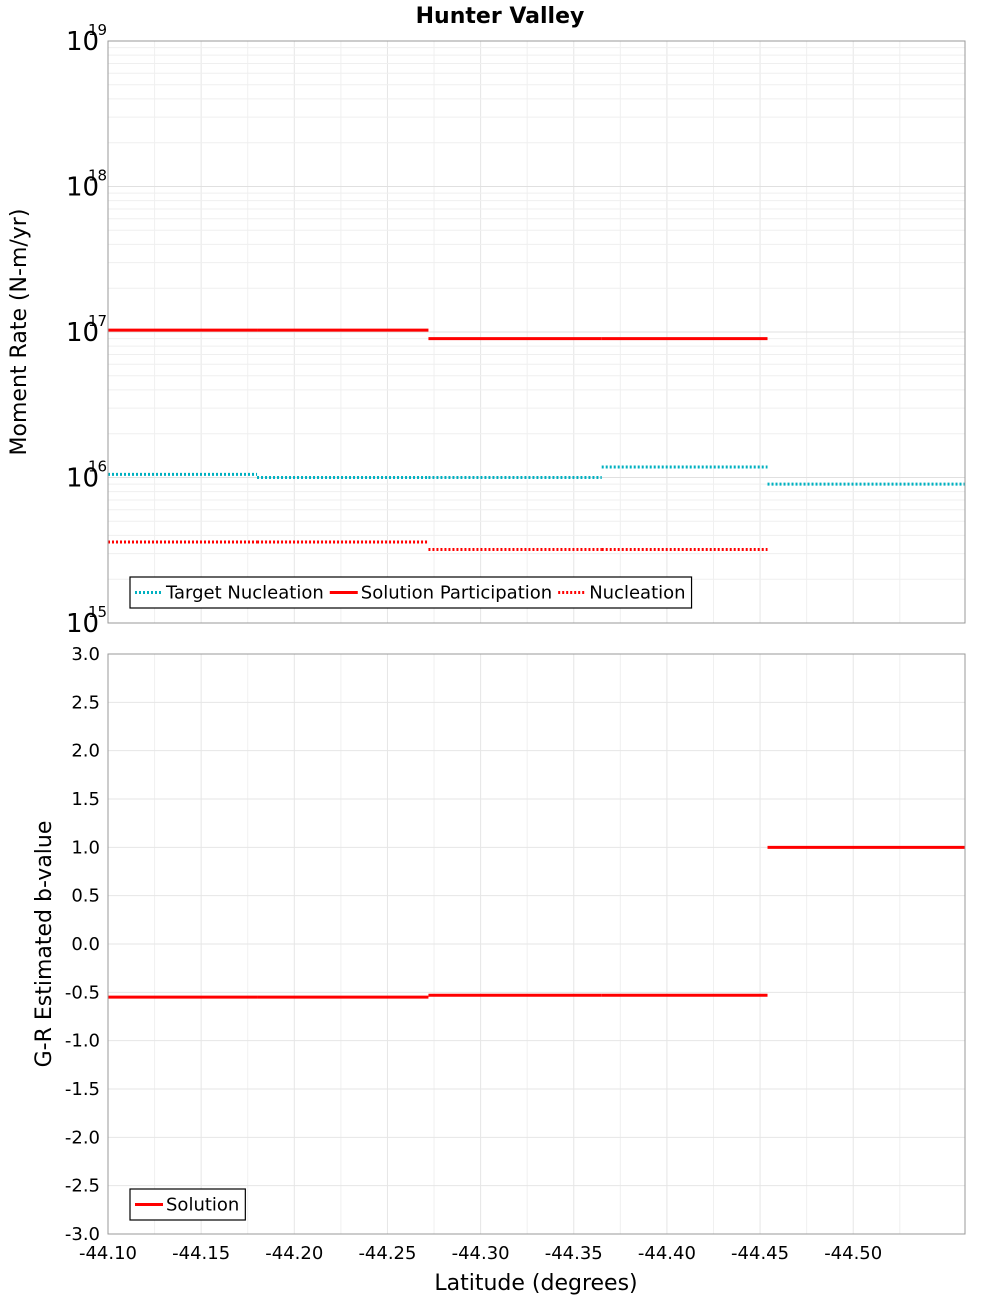  Describe the element at coordinates (85, 944) in the screenshot. I see `bottom-y-tick-label: 0.0` at that location.